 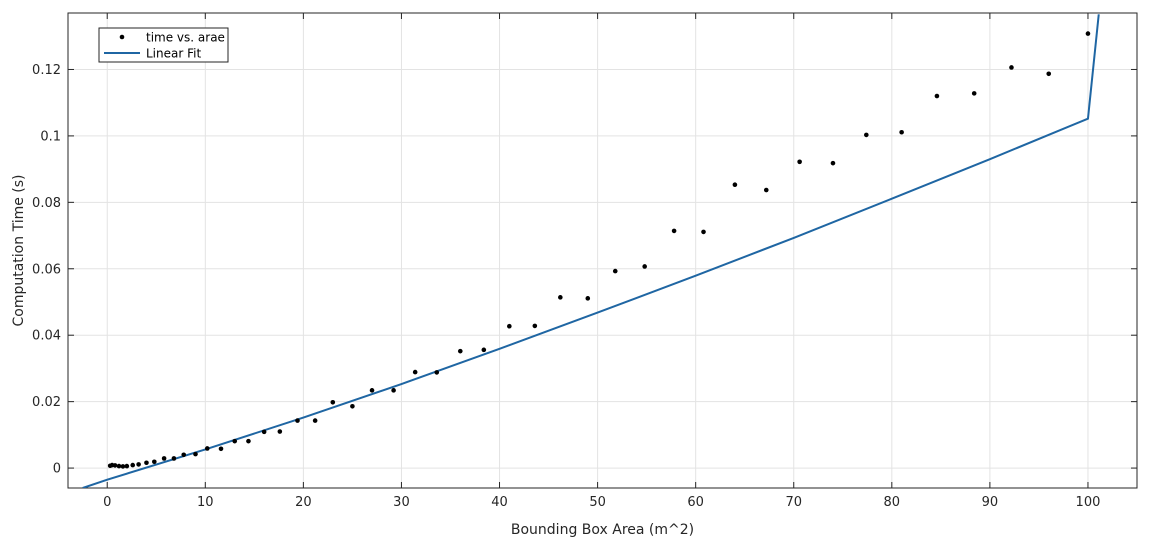 What do you see at coordinates (185, 38) in the screenshot?
I see `legend-label-scatter: time vs. arae` at bounding box center [185, 38].